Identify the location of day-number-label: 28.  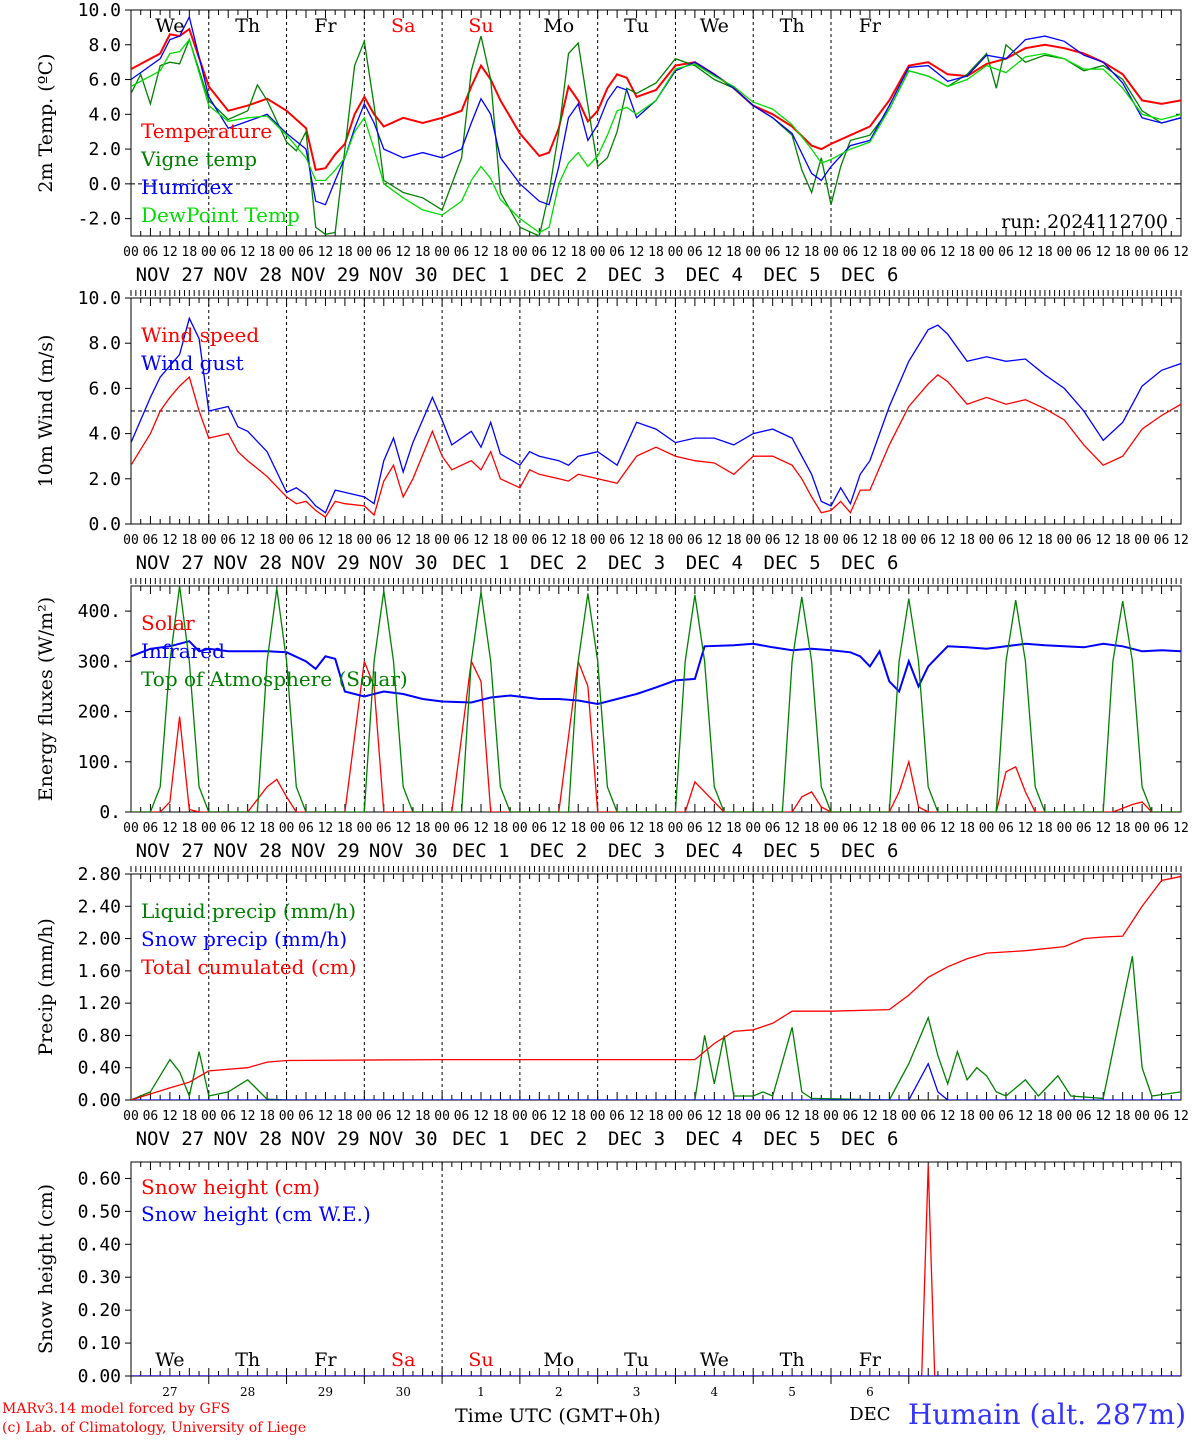
(247, 1392).